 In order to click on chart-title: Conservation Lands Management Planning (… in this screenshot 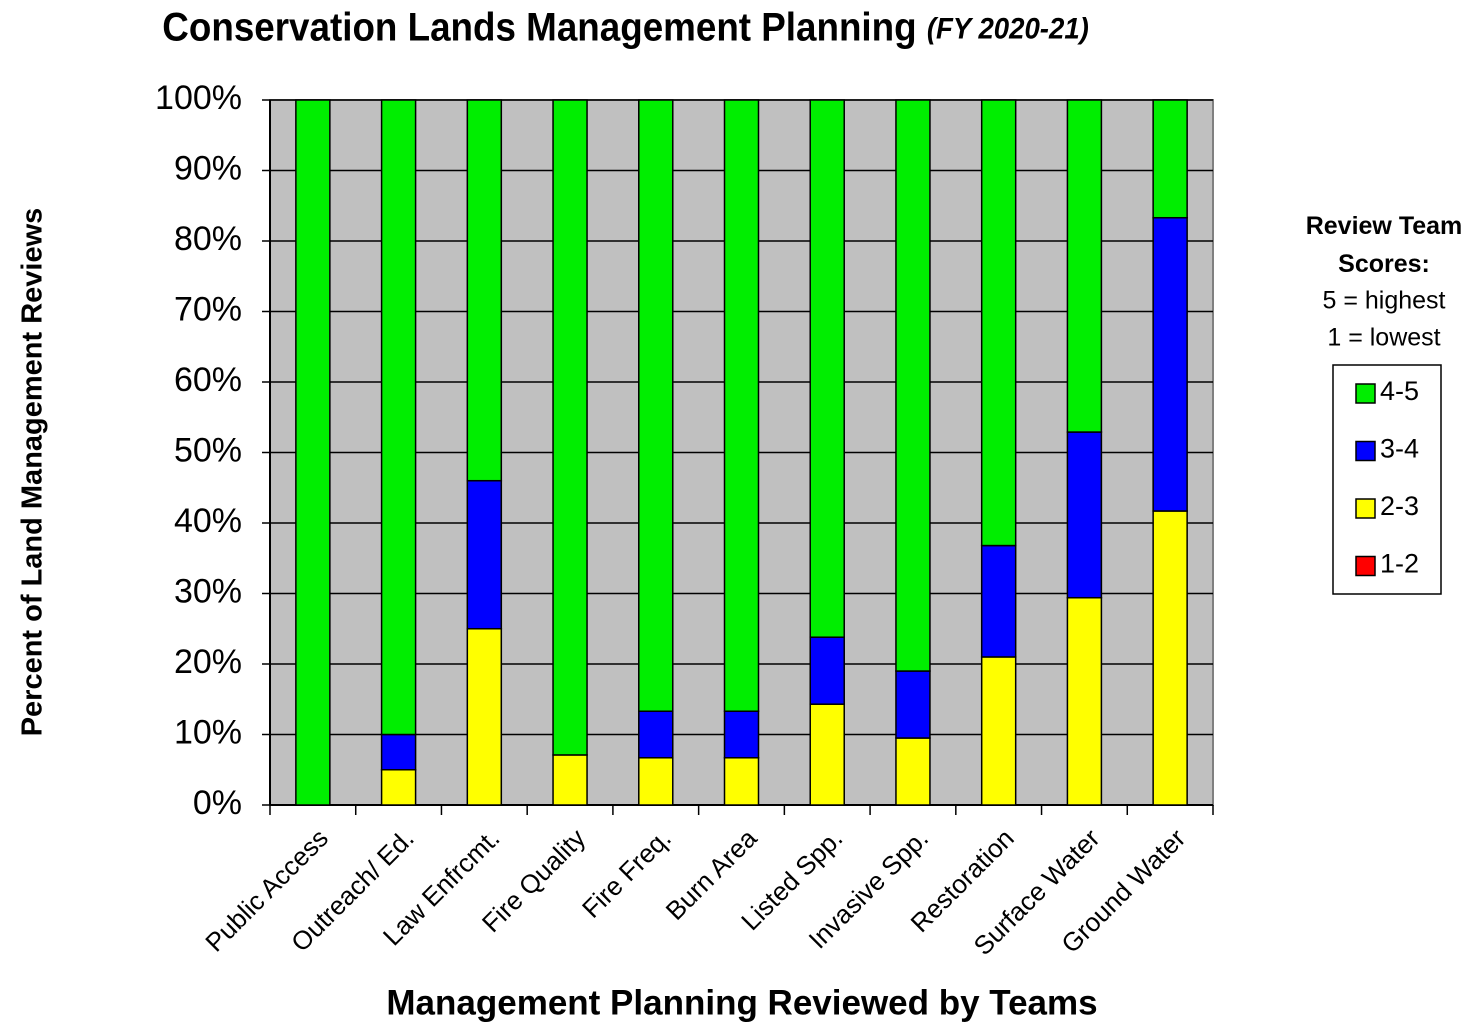, I will do `click(625, 27)`.